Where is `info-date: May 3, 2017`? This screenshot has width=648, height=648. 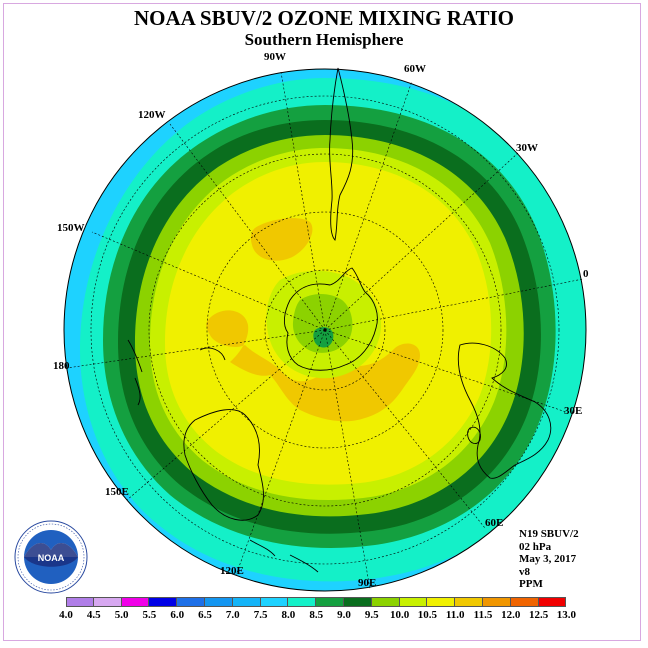 info-date: May 3, 2017 is located at coordinates (548, 559).